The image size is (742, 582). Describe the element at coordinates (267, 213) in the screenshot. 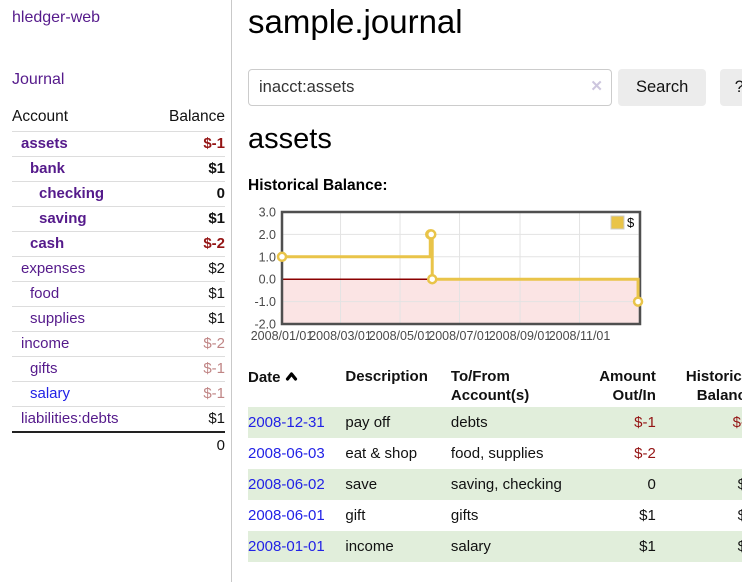

I see `svg-text: 3.0` at that location.